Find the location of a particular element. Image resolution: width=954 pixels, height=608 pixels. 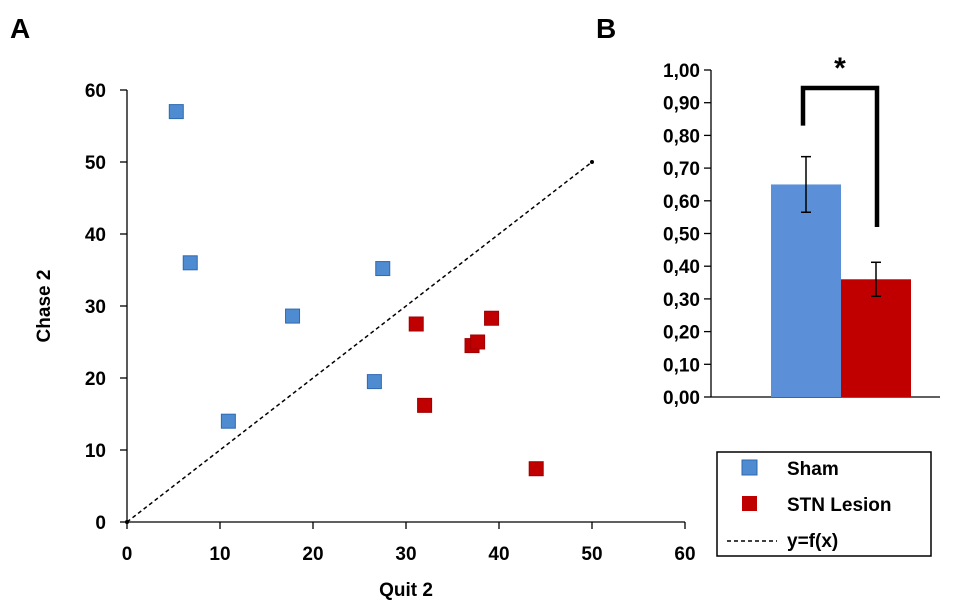

scatter-x-tick-label: 10 is located at coordinates (219, 554).